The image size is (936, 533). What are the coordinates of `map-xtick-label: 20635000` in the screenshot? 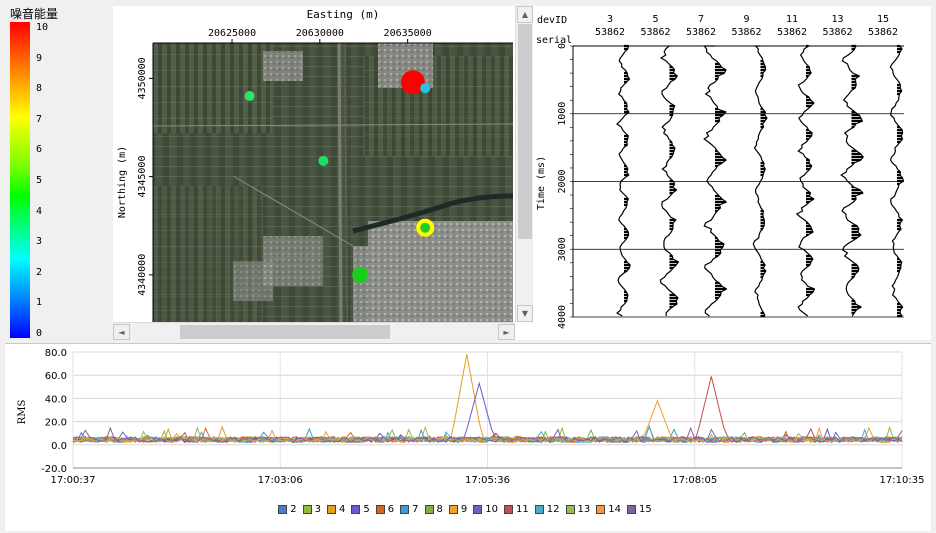 It's located at (408, 33).